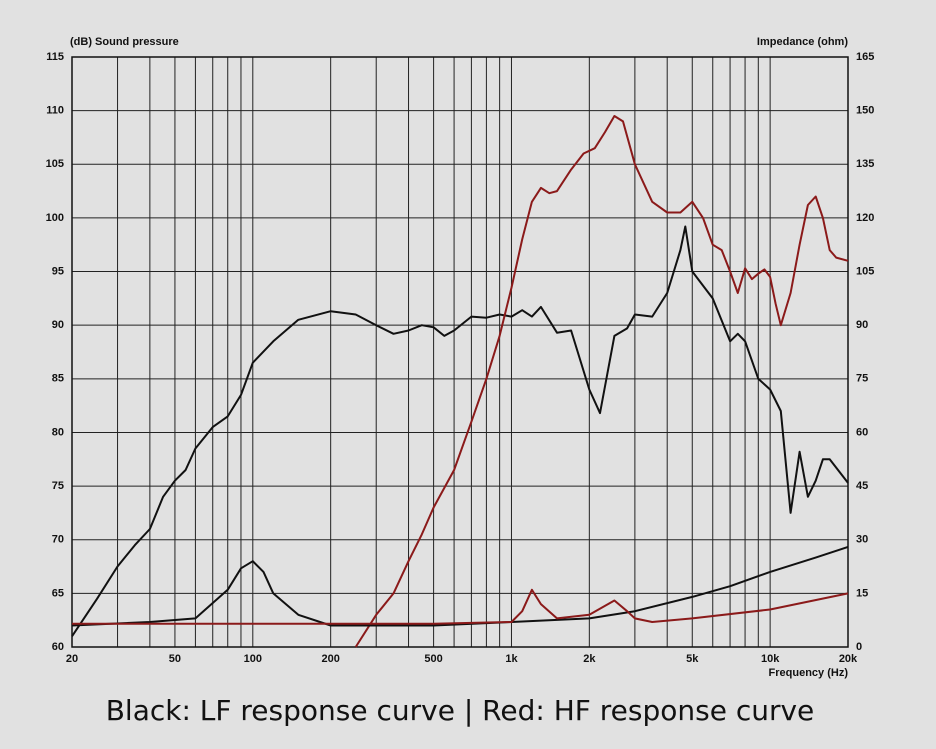  What do you see at coordinates (58, 379) in the screenshot?
I see `y-tick-label: 85` at bounding box center [58, 379].